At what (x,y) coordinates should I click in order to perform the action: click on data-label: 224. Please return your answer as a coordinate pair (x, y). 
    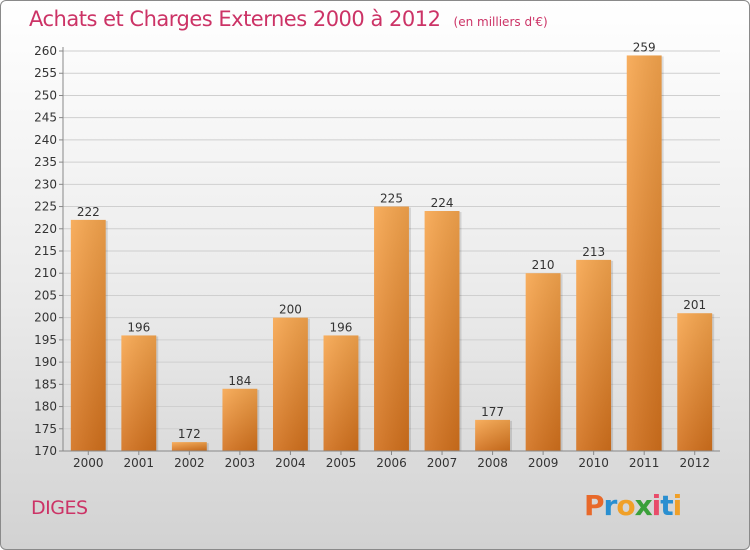
    Looking at the image, I should click on (442, 203).